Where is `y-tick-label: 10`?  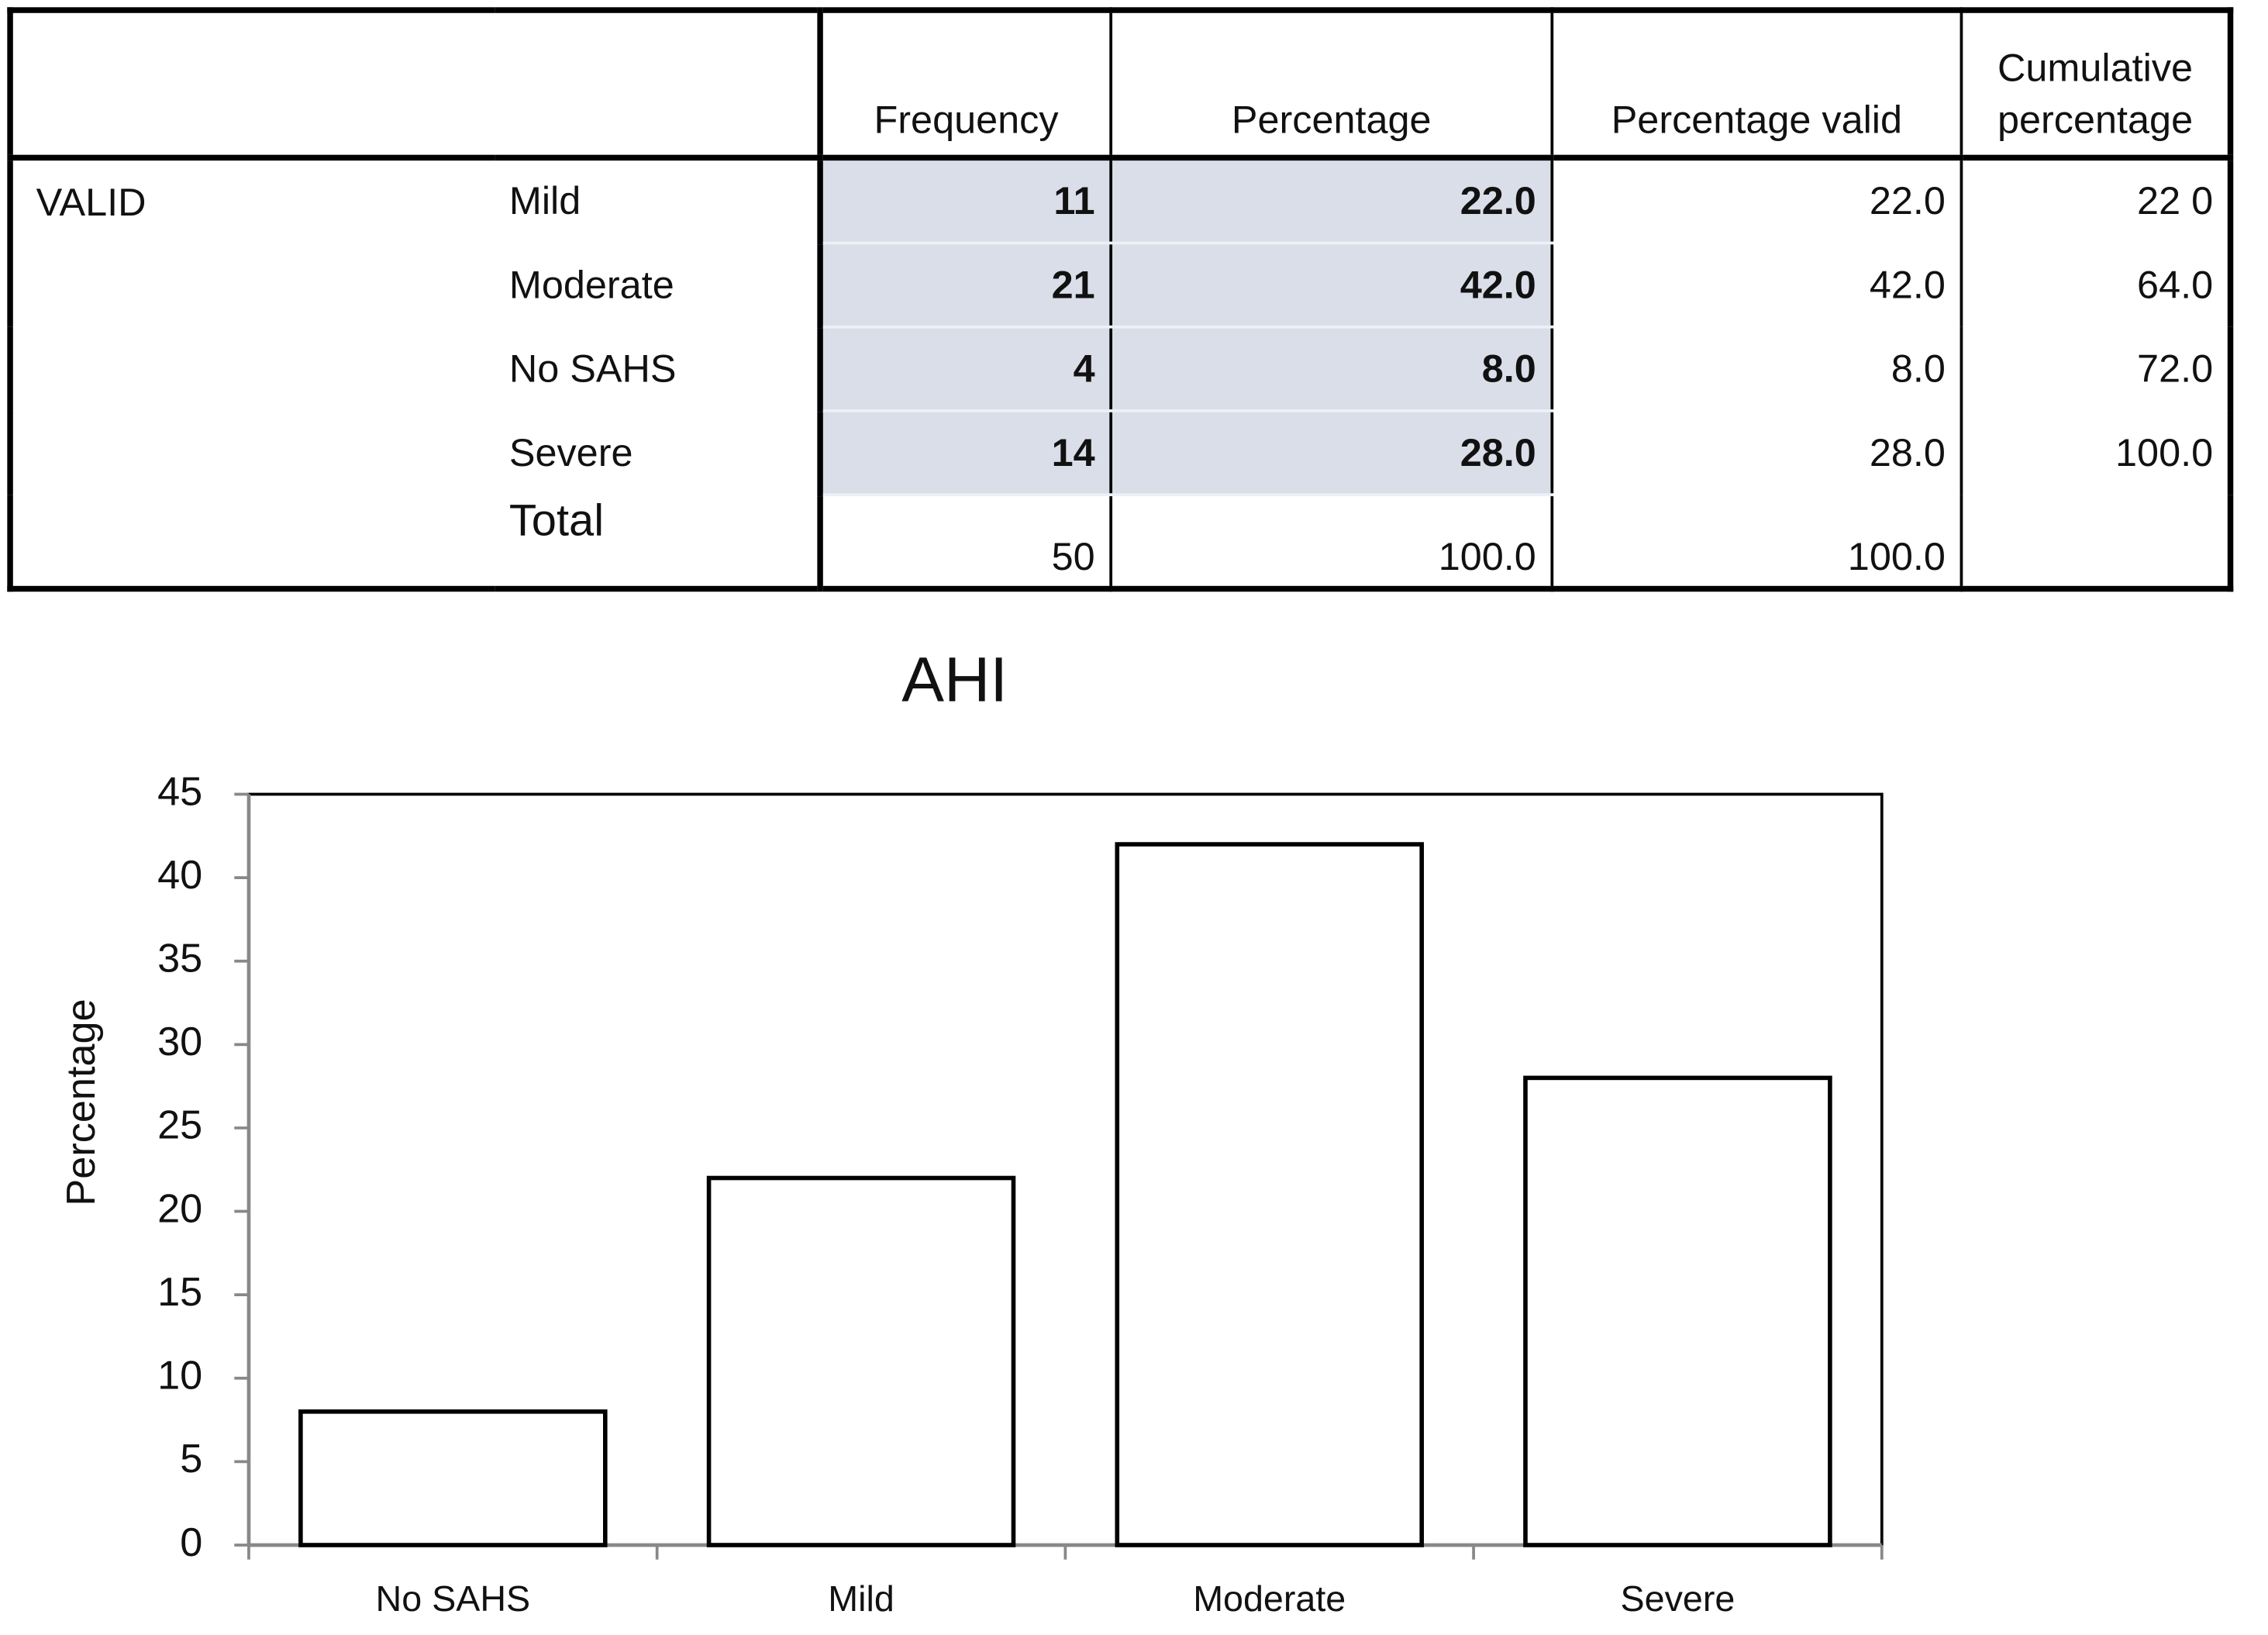 y-tick-label: 10 is located at coordinates (180, 1376).